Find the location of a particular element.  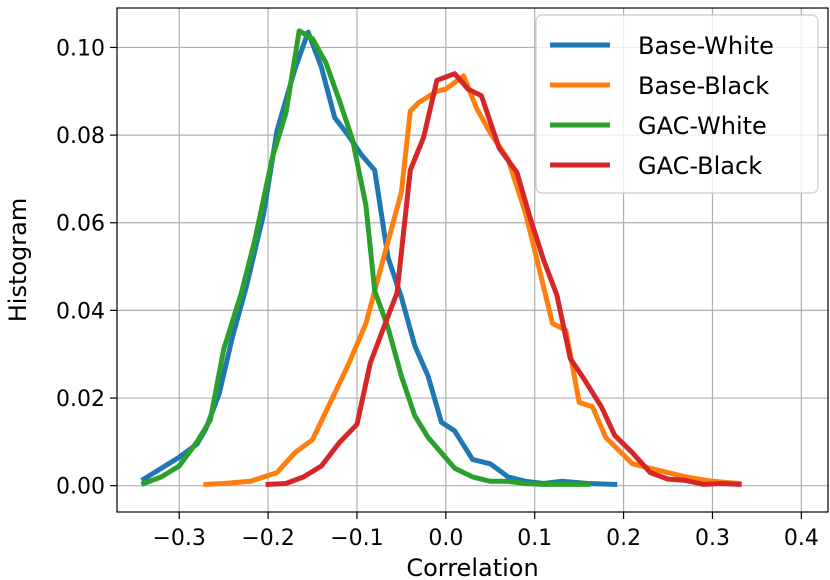

y-tick-label: 0.00 is located at coordinates (80, 487).